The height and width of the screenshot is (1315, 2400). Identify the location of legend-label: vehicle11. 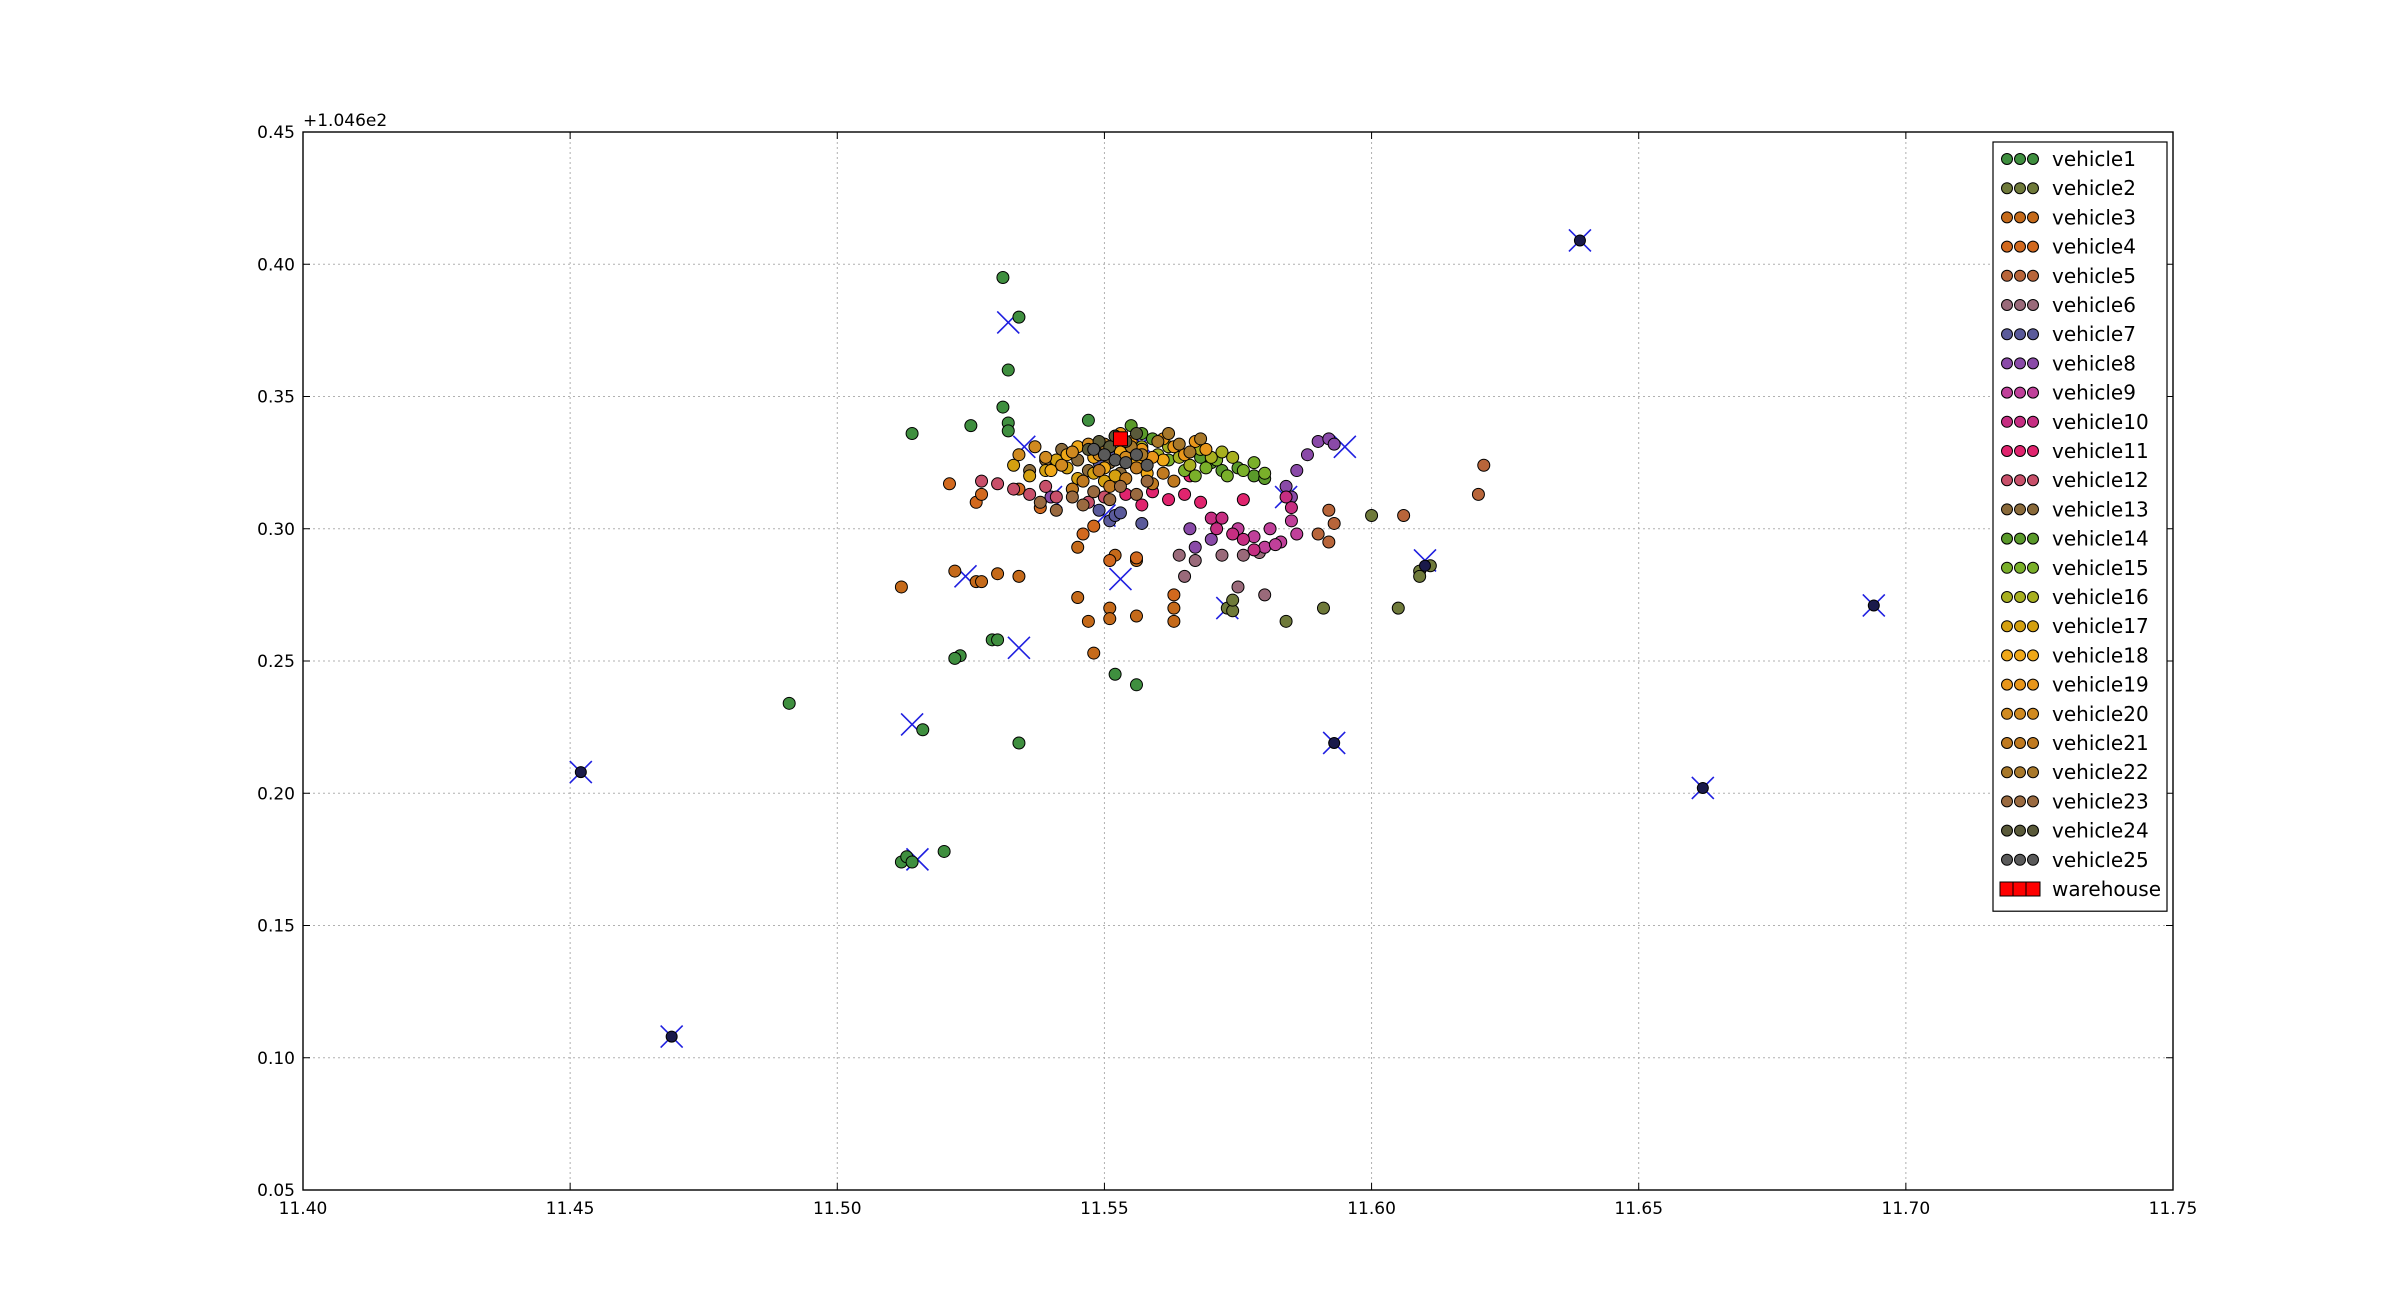
(2100, 451).